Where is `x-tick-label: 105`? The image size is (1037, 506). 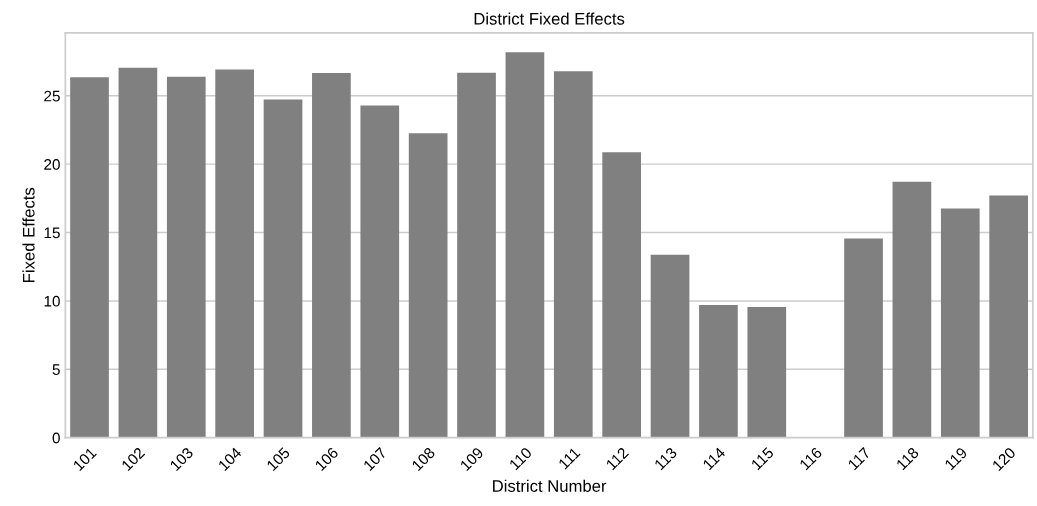 x-tick-label: 105 is located at coordinates (278, 459).